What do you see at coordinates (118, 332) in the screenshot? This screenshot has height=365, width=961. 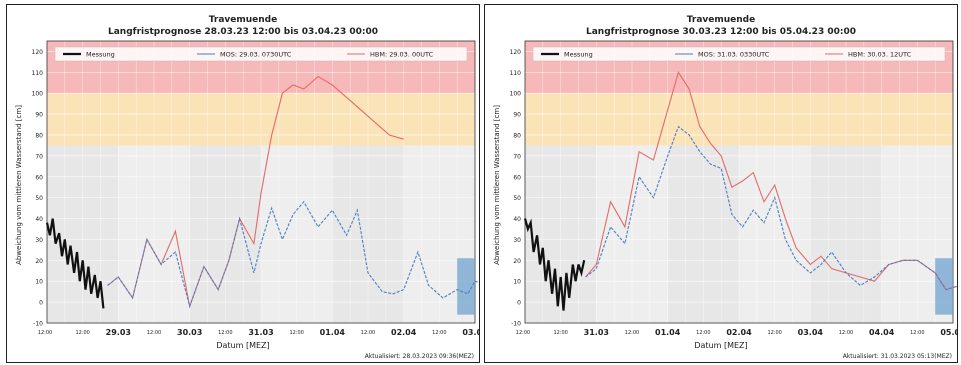 I see `x-tick-label: 29.03` at bounding box center [118, 332].